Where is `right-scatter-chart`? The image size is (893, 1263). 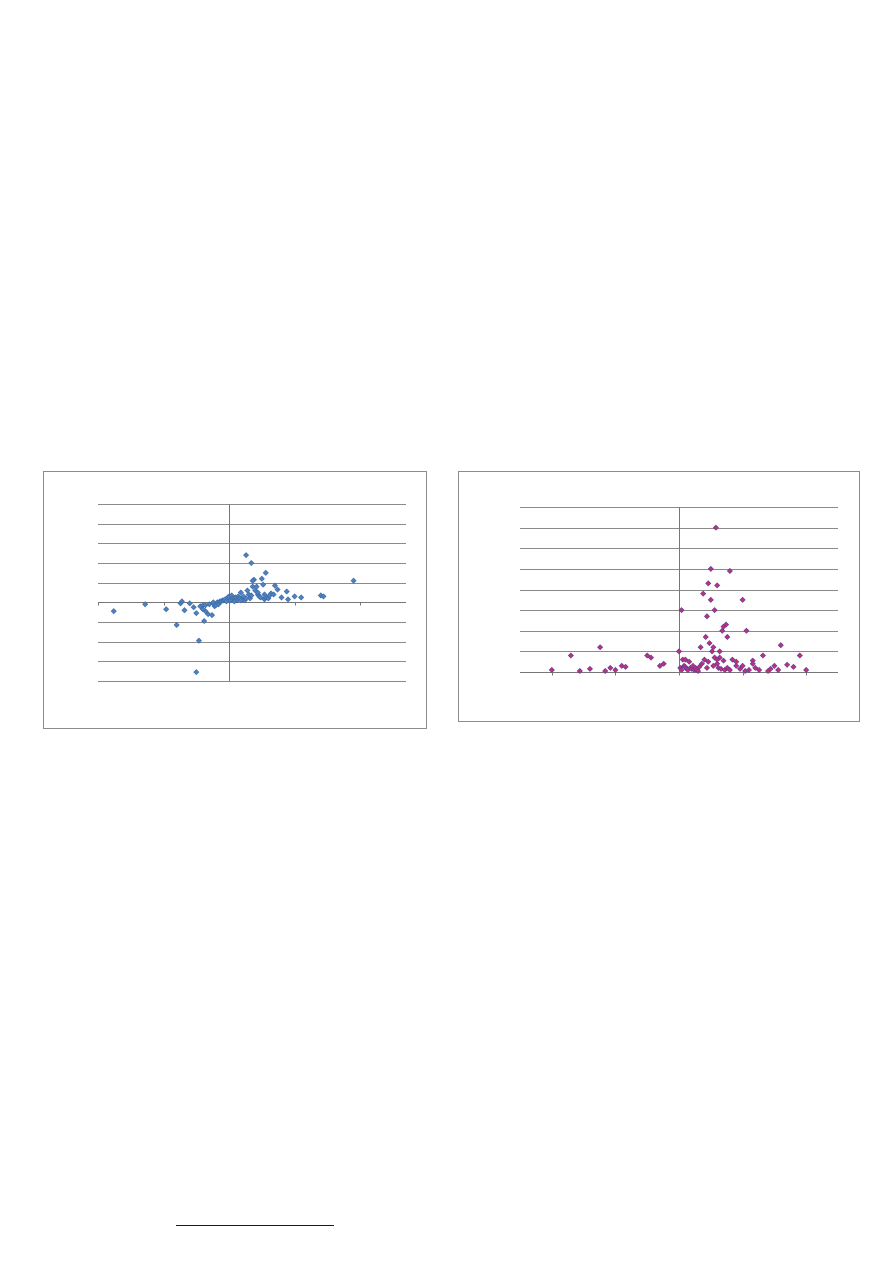
right-scatter-chart is located at coordinates (659, 596).